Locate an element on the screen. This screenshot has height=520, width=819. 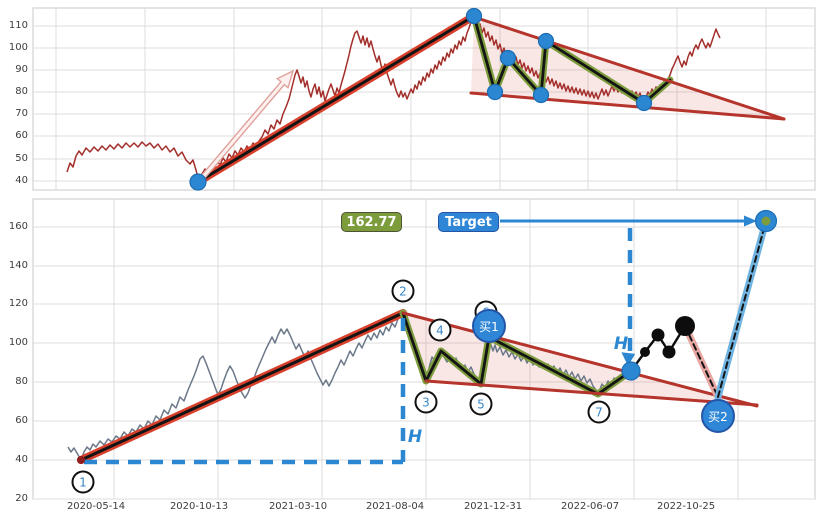
x-tick-label: 2020-05-14 is located at coordinates (96, 506).